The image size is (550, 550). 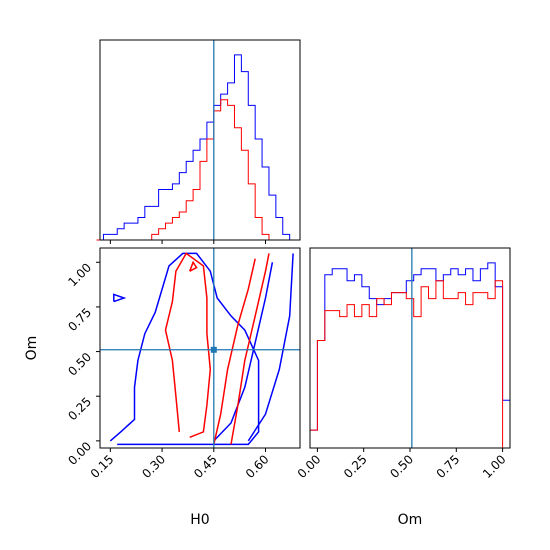 What do you see at coordinates (153, 466) in the screenshot?
I see `joint-xtick-label-1: 0.30` at bounding box center [153, 466].